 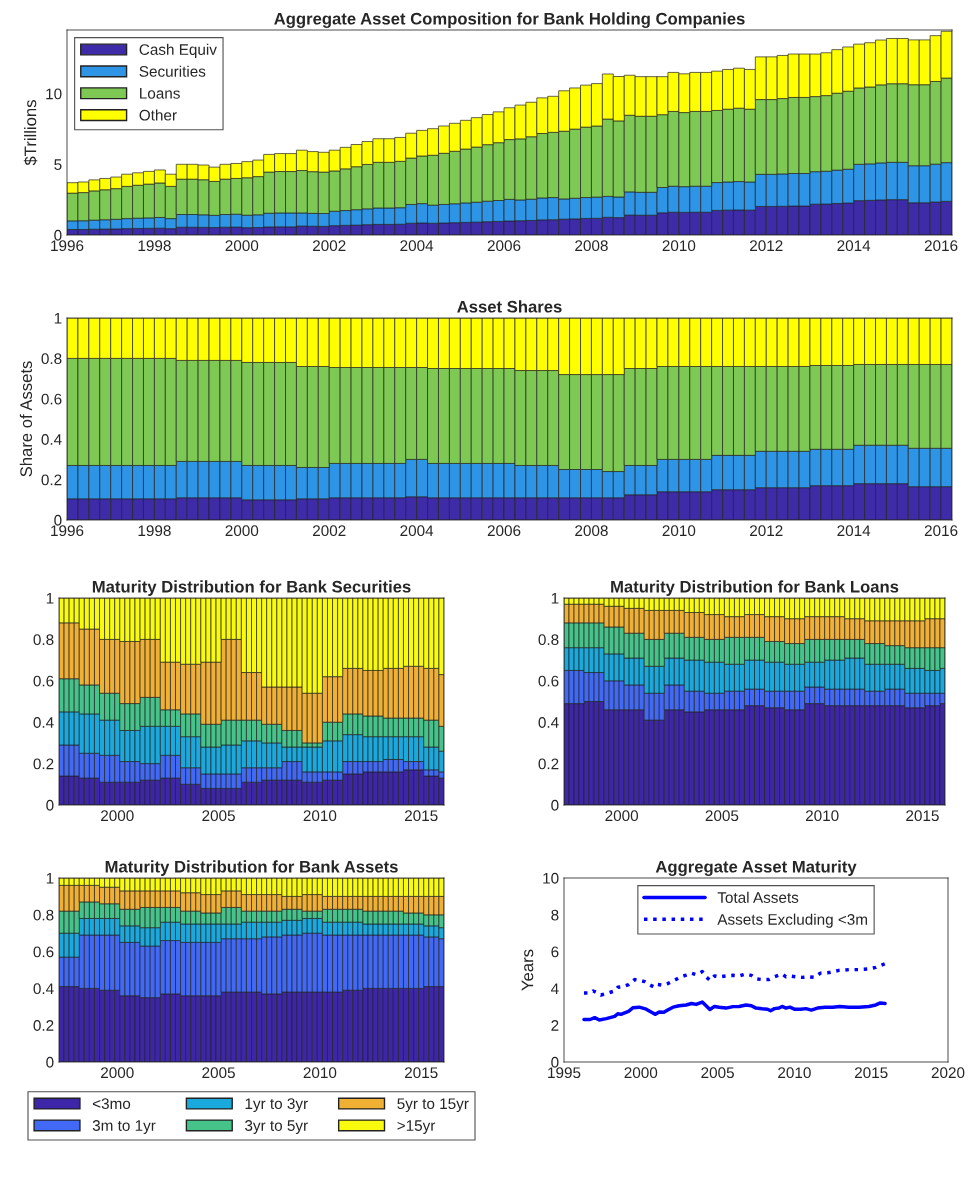 What do you see at coordinates (178, 50) in the screenshot?
I see `legend-label: Cash Equiv` at bounding box center [178, 50].